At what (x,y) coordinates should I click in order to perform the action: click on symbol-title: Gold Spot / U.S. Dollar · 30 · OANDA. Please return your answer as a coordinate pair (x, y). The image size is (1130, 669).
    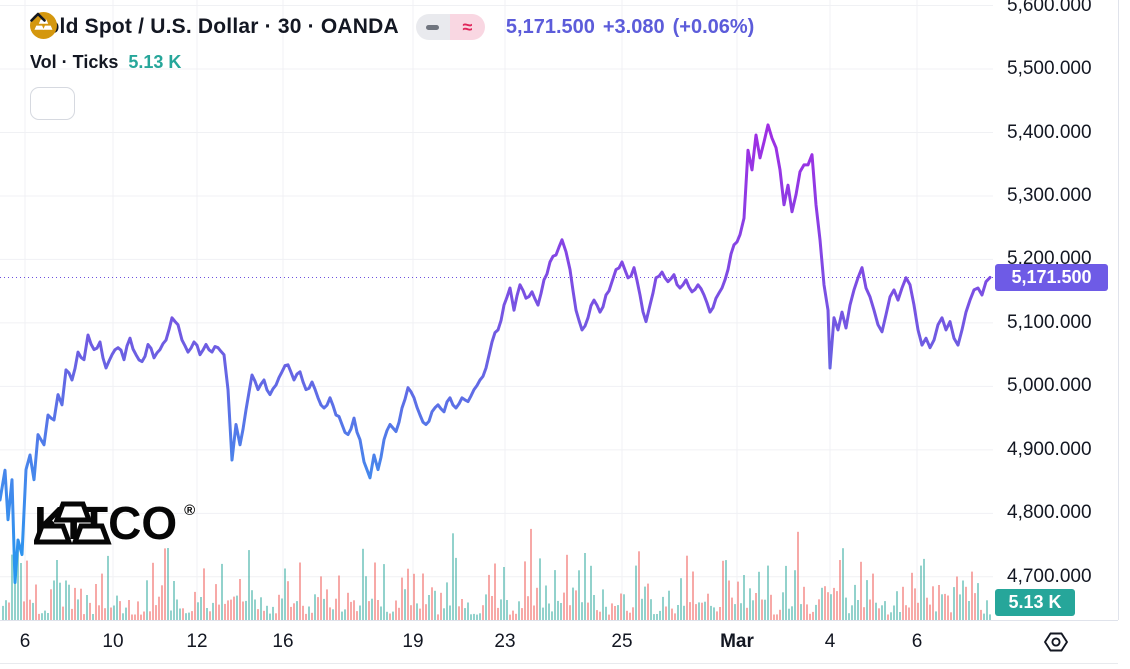
    Looking at the image, I should click on (214, 26).